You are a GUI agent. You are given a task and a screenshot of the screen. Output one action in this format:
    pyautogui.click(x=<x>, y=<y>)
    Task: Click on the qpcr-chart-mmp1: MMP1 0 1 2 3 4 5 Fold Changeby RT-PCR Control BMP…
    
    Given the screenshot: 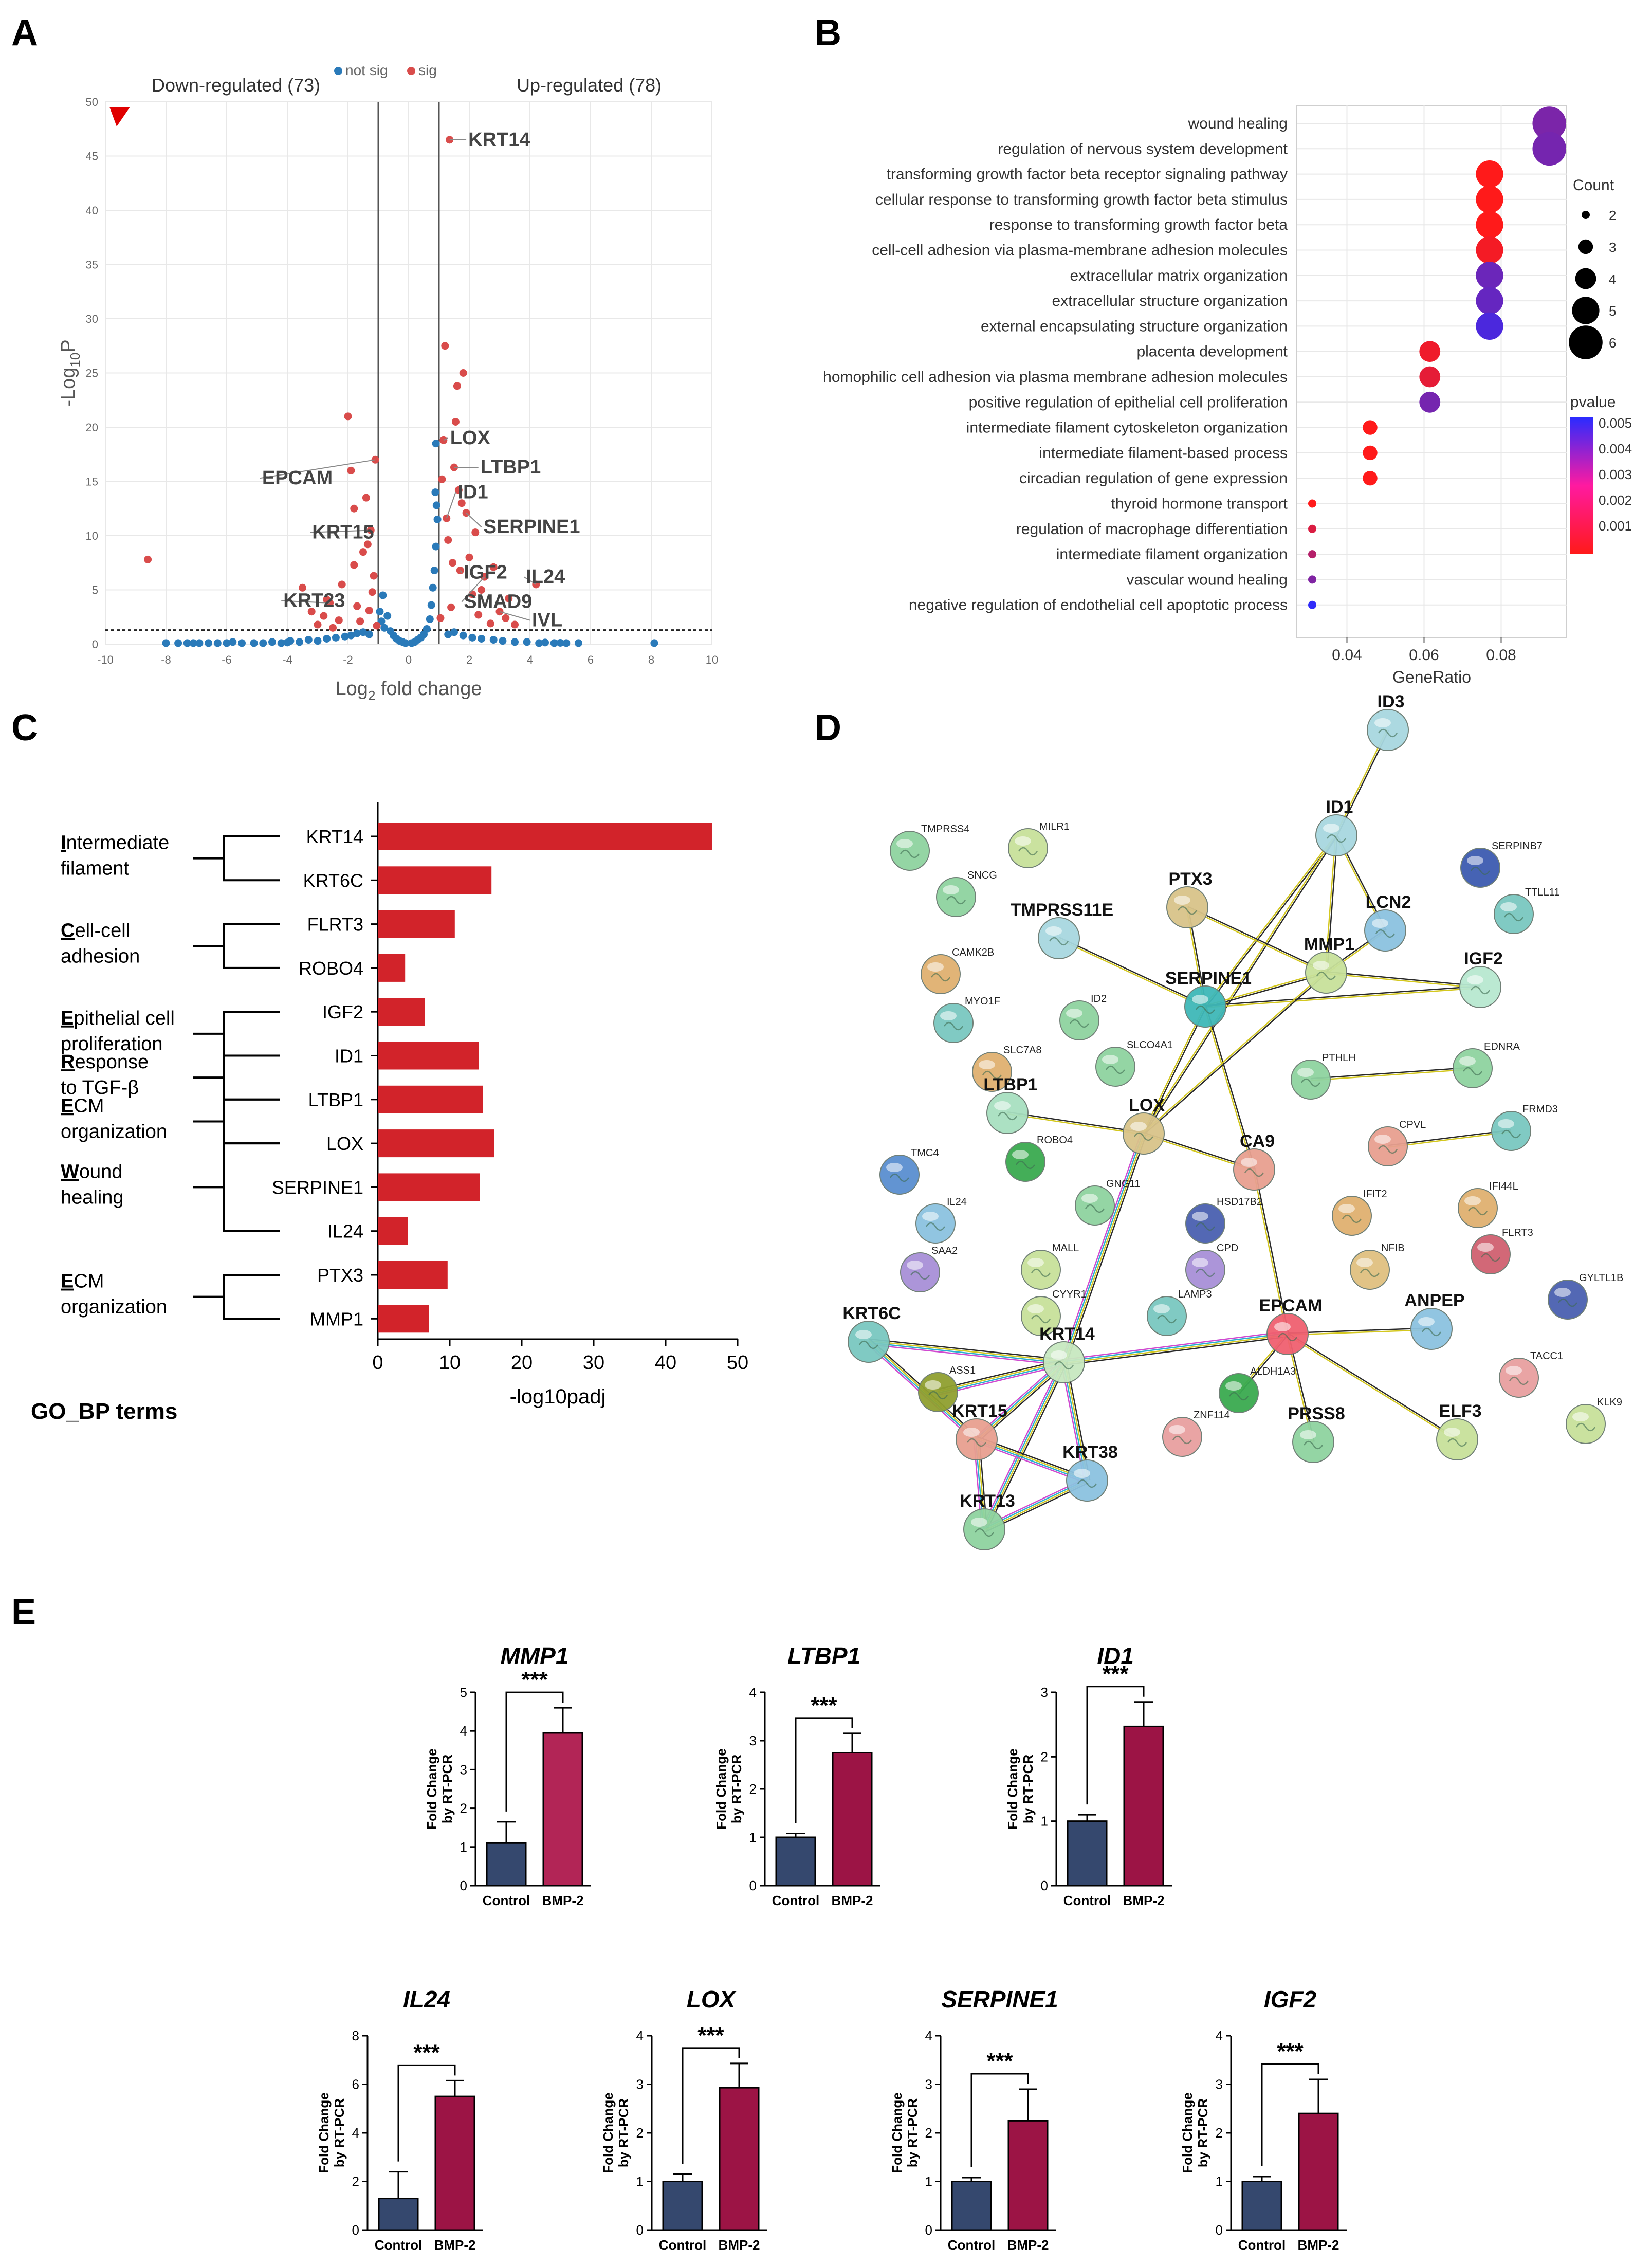 What is the action you would take?
    pyautogui.click(x=507, y=1775)
    